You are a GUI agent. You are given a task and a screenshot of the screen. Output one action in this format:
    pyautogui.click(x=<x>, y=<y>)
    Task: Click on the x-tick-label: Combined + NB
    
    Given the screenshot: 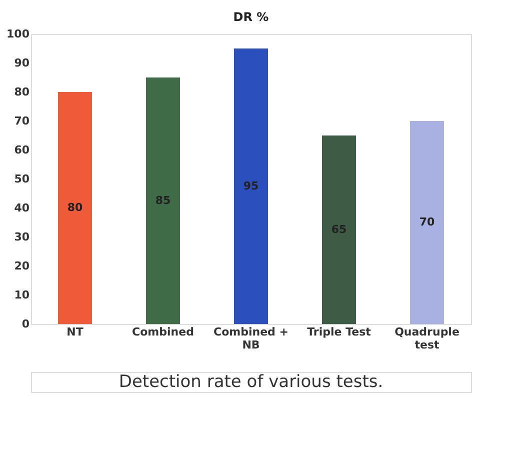 What is the action you would take?
    pyautogui.click(x=251, y=339)
    